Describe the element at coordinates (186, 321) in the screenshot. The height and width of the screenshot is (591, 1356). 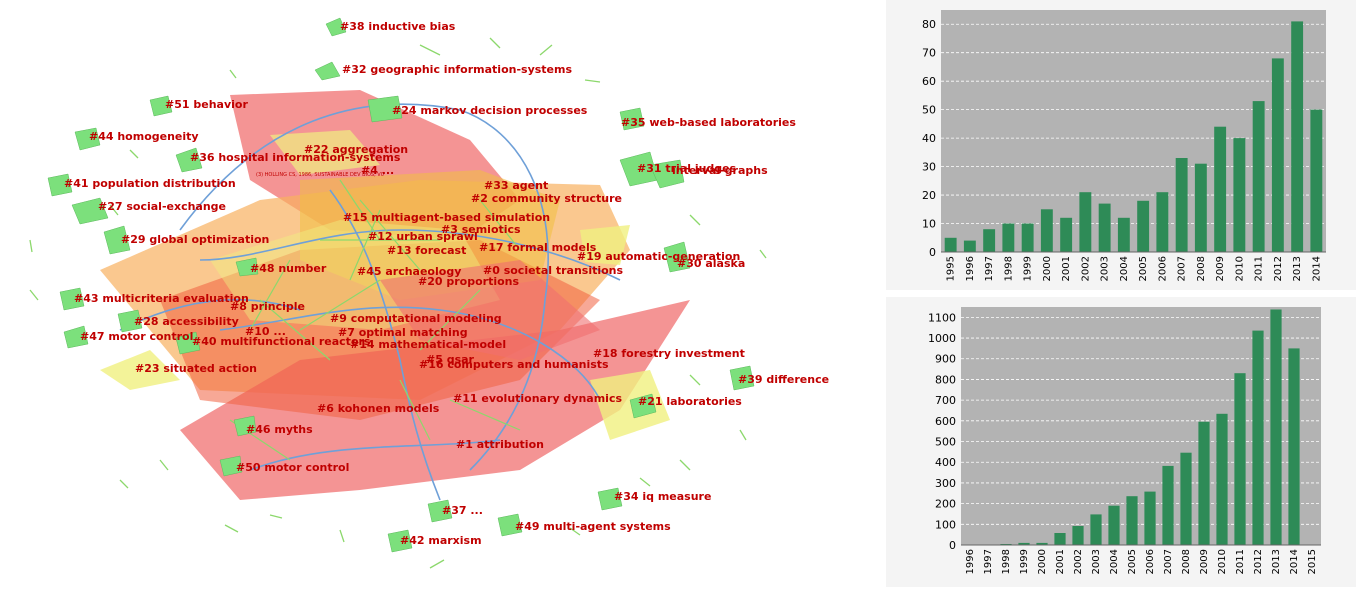
I see `cluster-label: #28 accessibility` at that location.